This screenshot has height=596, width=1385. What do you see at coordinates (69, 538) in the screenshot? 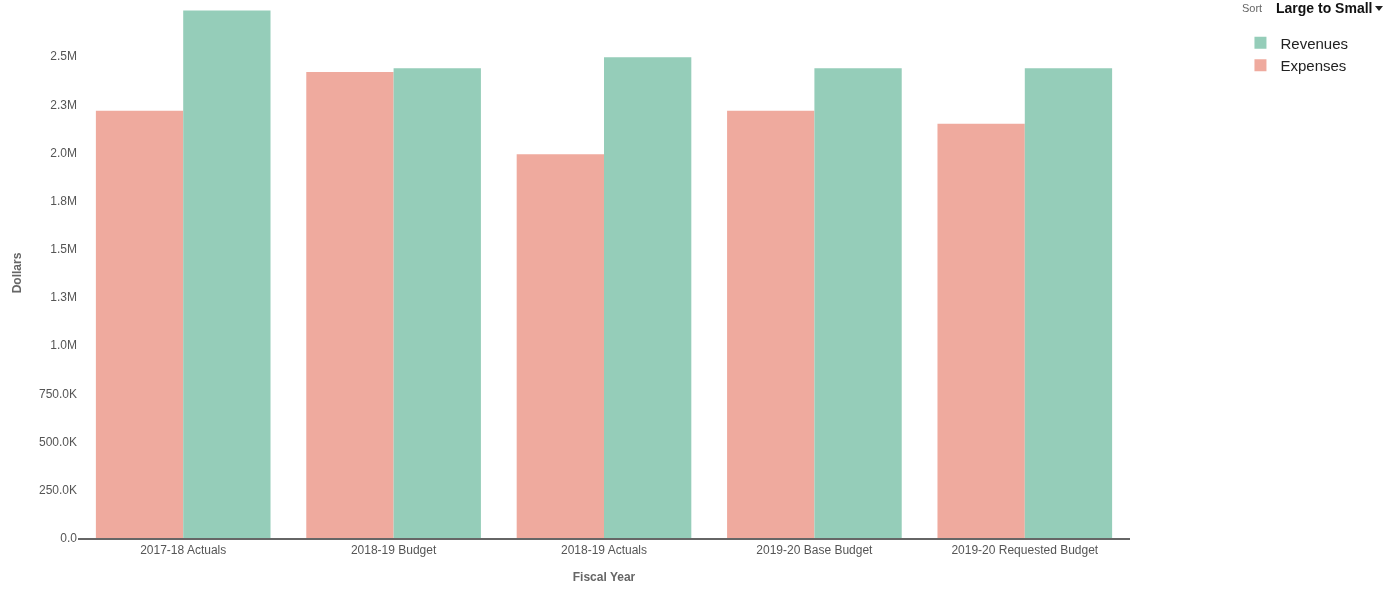
I see `y-tick-label: 0.0` at bounding box center [69, 538].